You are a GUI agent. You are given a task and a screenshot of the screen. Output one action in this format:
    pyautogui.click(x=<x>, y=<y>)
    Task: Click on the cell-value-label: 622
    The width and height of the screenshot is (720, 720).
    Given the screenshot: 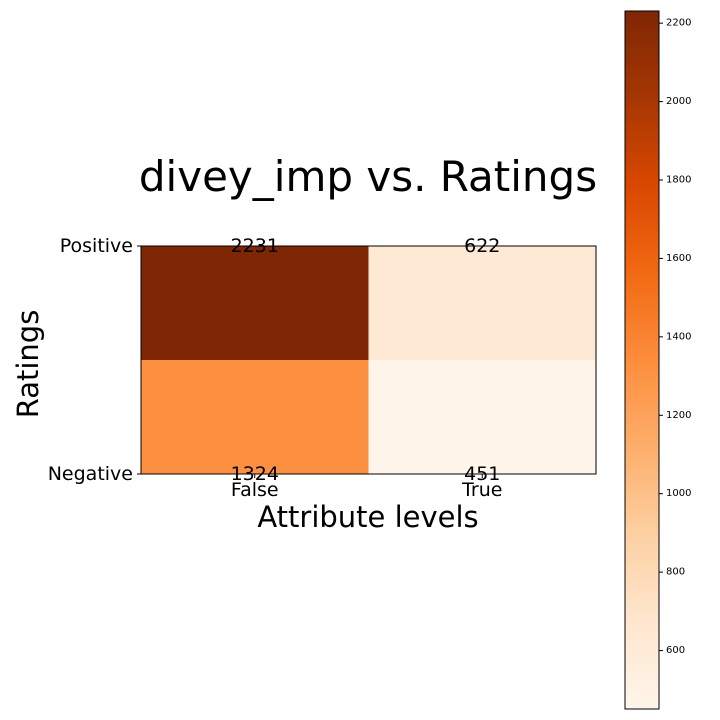 What is the action you would take?
    pyautogui.click(x=482, y=246)
    